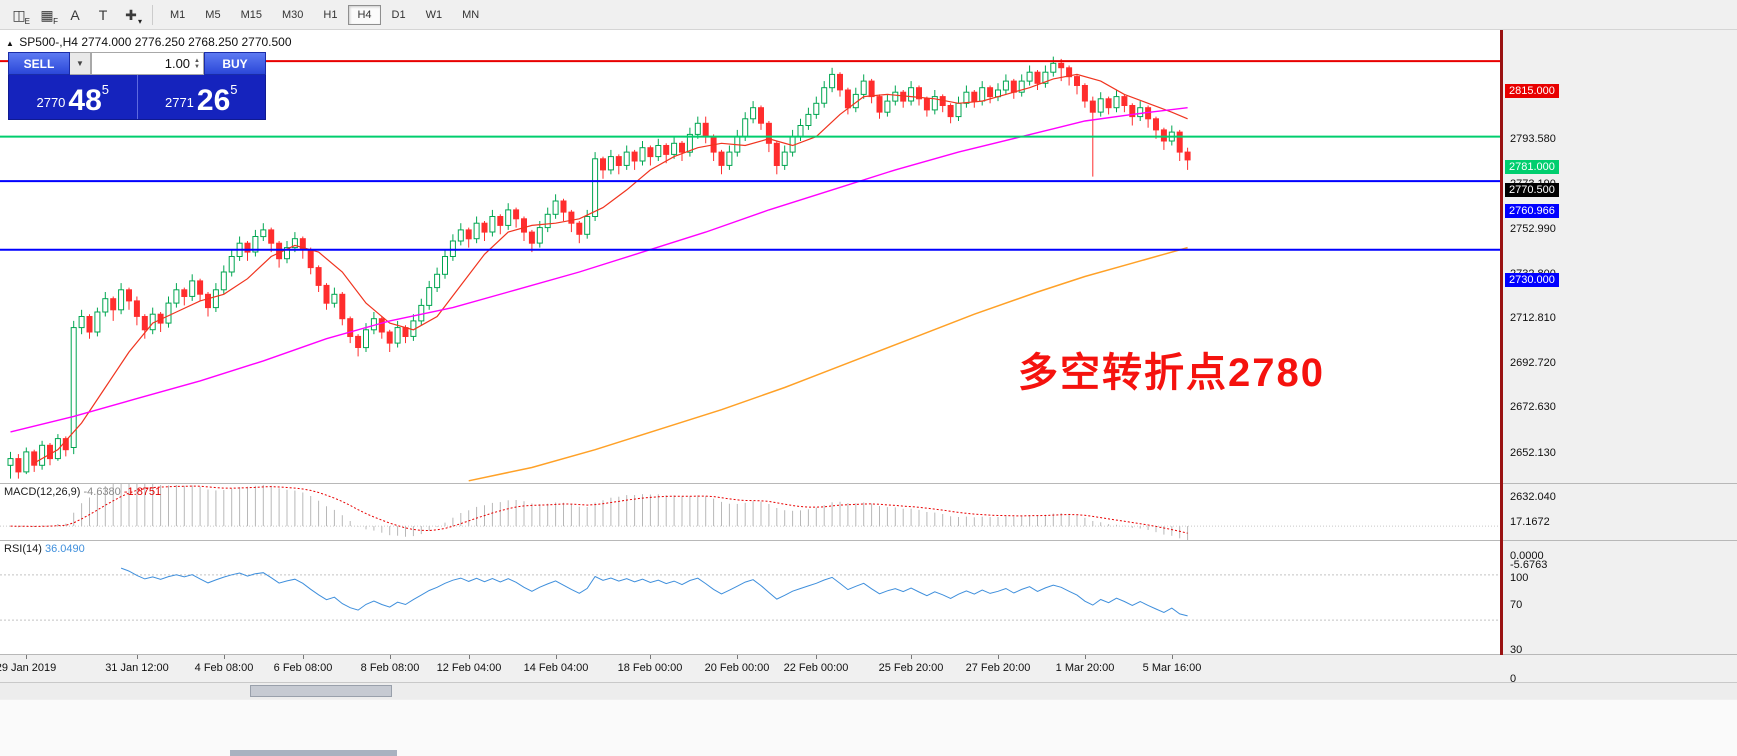 This screenshot has width=1737, height=756. Describe the element at coordinates (471, 14) in the screenshot. I see `timeframe-button-mn: MN` at that location.